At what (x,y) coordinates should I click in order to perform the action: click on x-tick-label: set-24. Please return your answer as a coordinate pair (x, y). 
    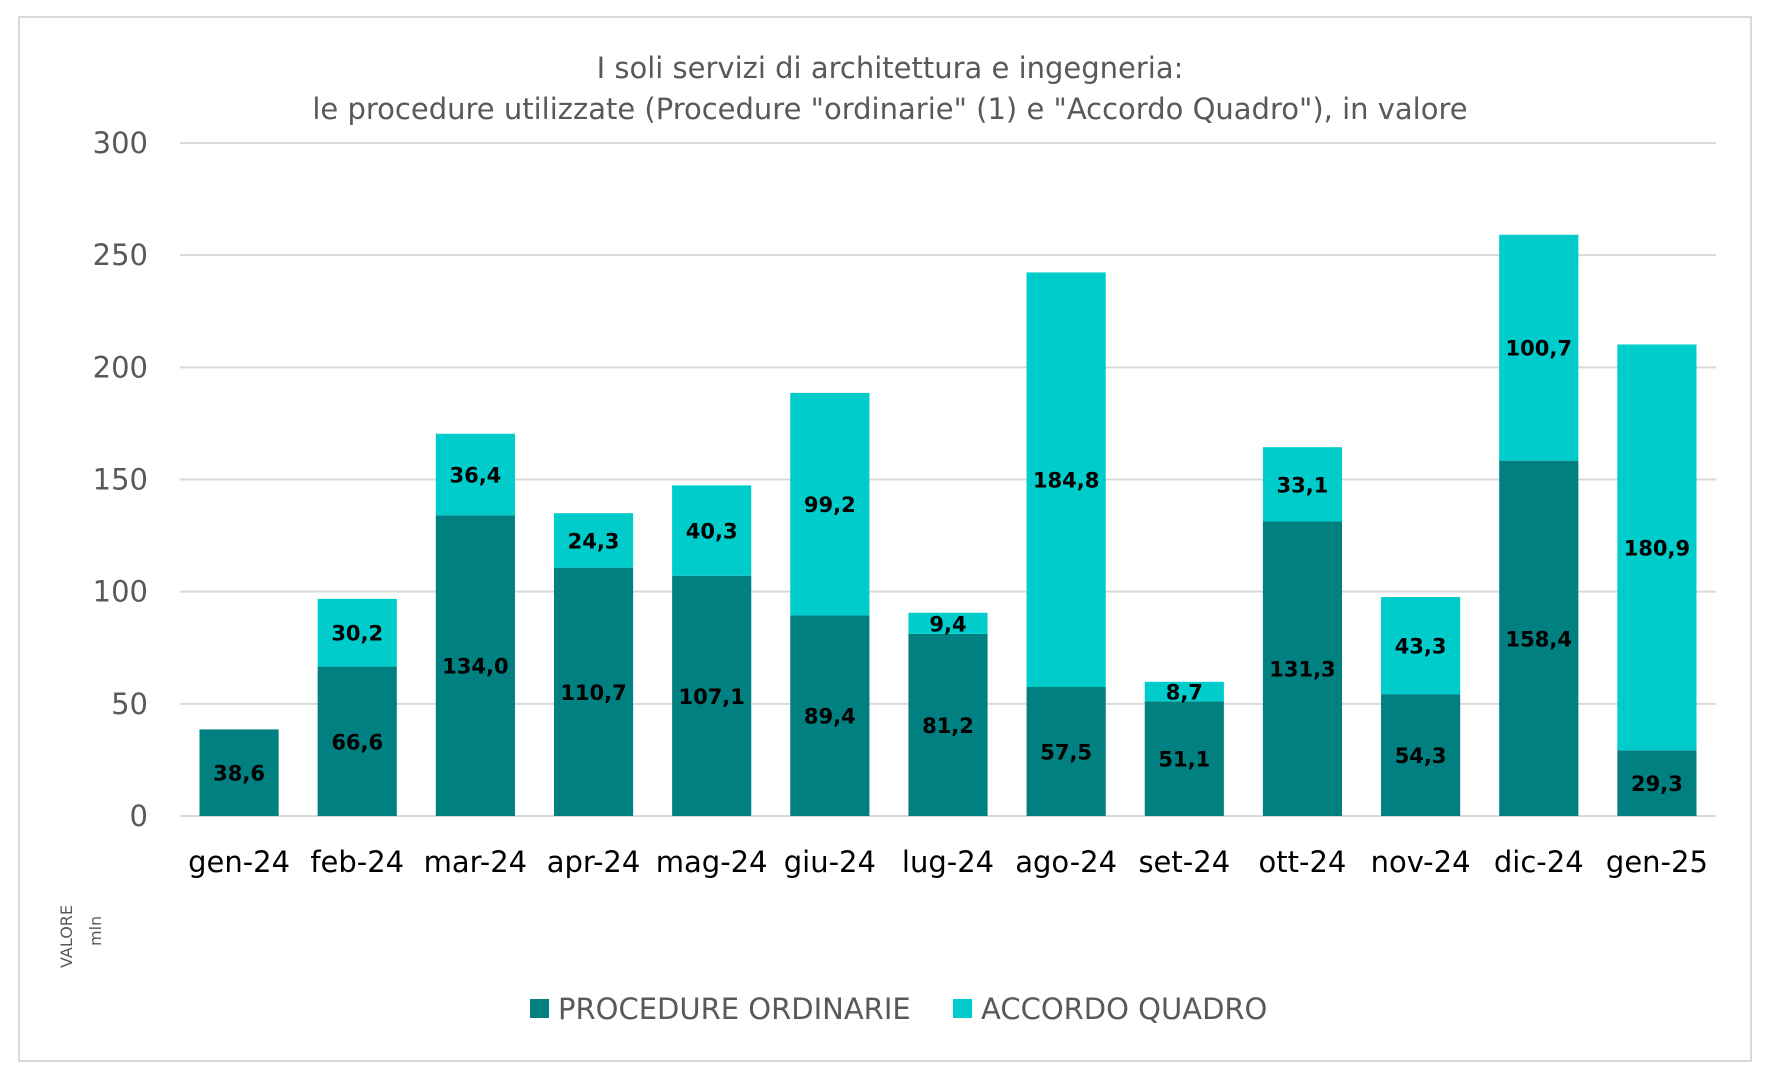
    Looking at the image, I should click on (1184, 862).